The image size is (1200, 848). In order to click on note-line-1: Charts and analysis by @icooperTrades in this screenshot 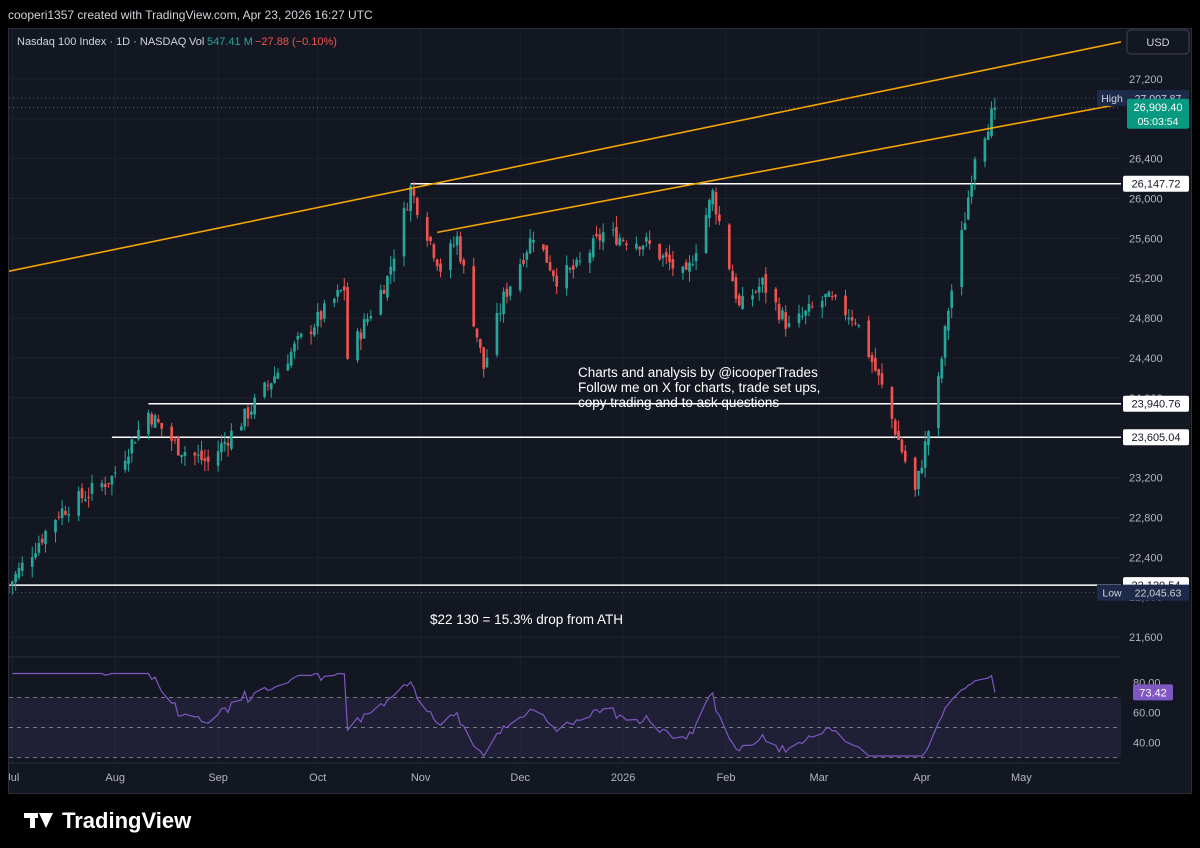, I will do `click(698, 372)`.